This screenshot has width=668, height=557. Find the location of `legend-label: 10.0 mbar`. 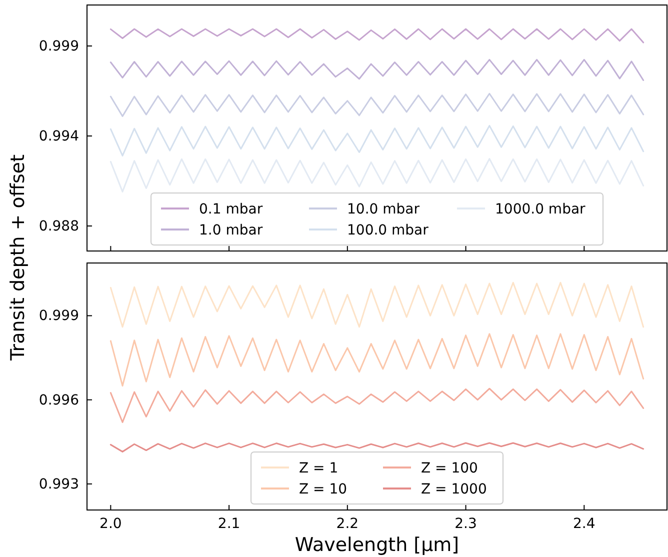

legend-label: 10.0 mbar is located at coordinates (383, 209).